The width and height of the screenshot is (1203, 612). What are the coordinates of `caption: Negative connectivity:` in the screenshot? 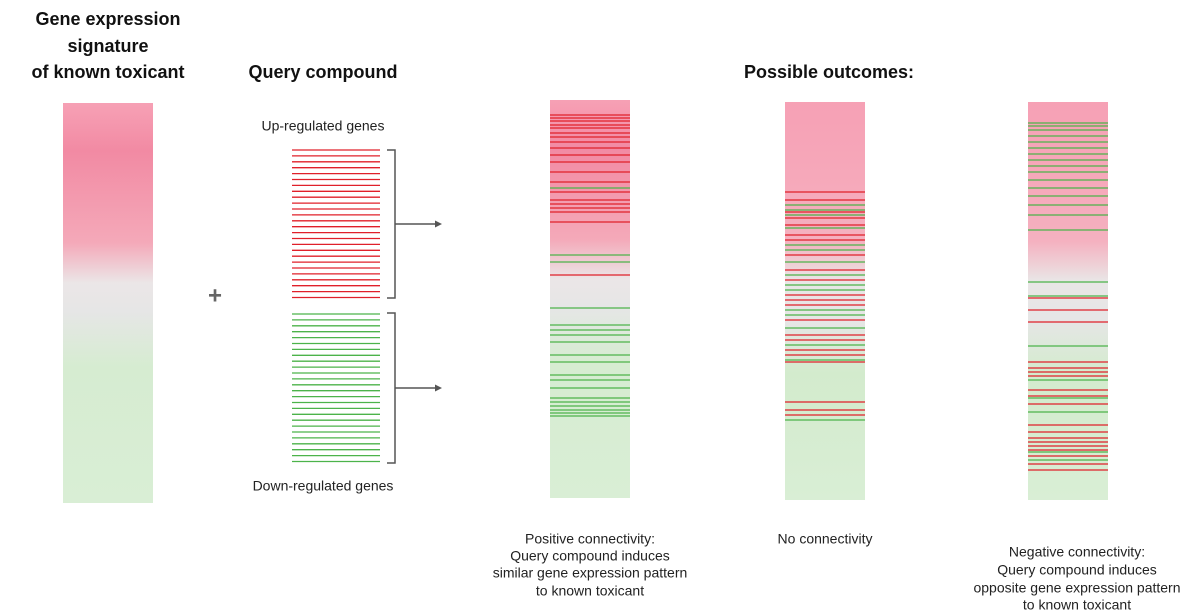 It's located at (1077, 552).